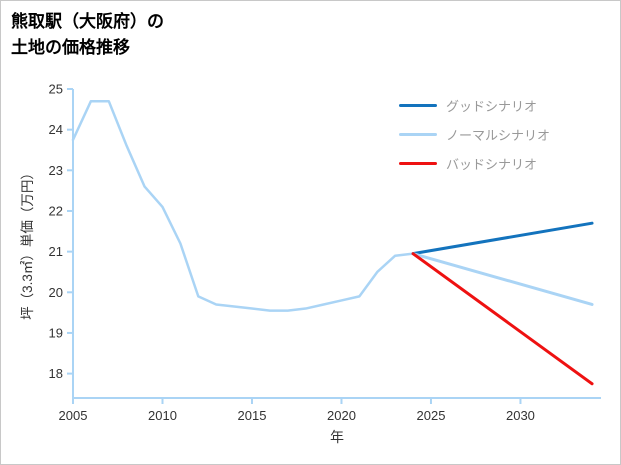  Describe the element at coordinates (502, 319) in the screenshot. I see `series-line-バッドシナリオ` at that location.